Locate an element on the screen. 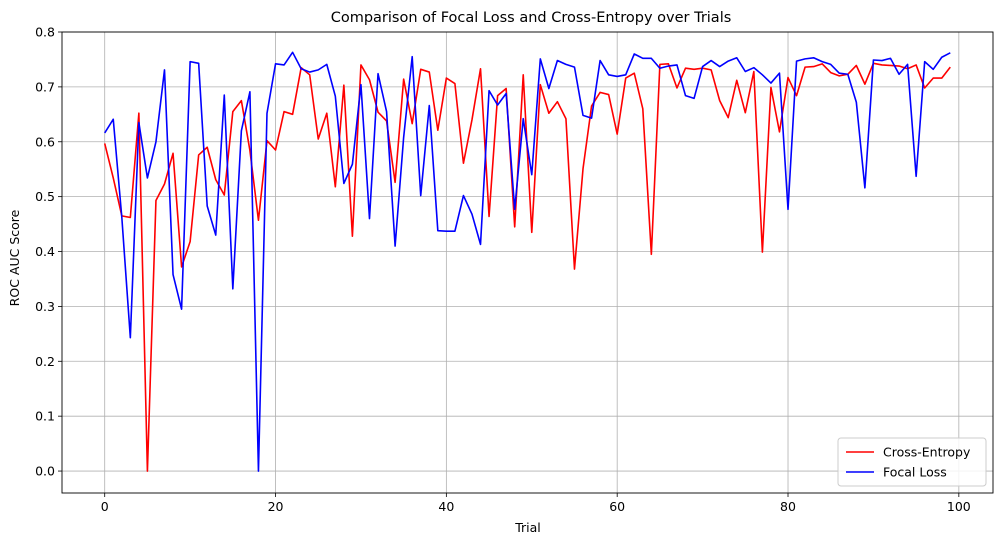 The height and width of the screenshot is (545, 1001). legend-label-cross-entropy: Cross-Entropy is located at coordinates (927, 452).